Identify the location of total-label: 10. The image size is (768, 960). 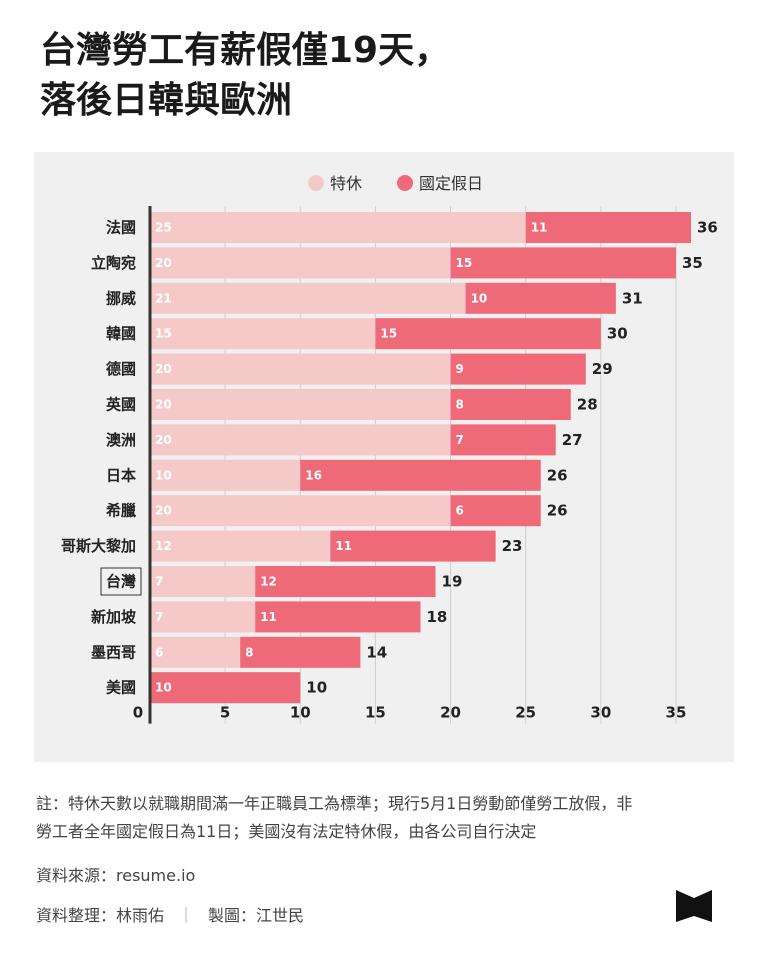
(316, 688).